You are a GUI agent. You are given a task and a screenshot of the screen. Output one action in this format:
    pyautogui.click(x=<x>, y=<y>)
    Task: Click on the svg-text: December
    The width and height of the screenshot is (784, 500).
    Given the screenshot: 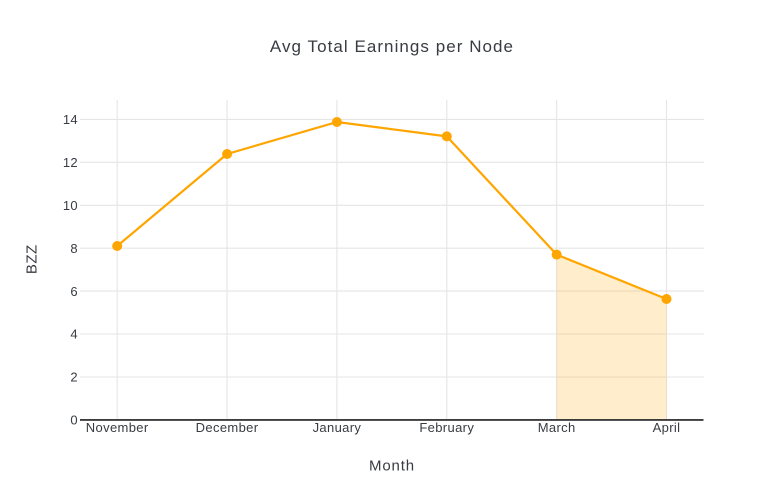 What is the action you would take?
    pyautogui.click(x=227, y=427)
    